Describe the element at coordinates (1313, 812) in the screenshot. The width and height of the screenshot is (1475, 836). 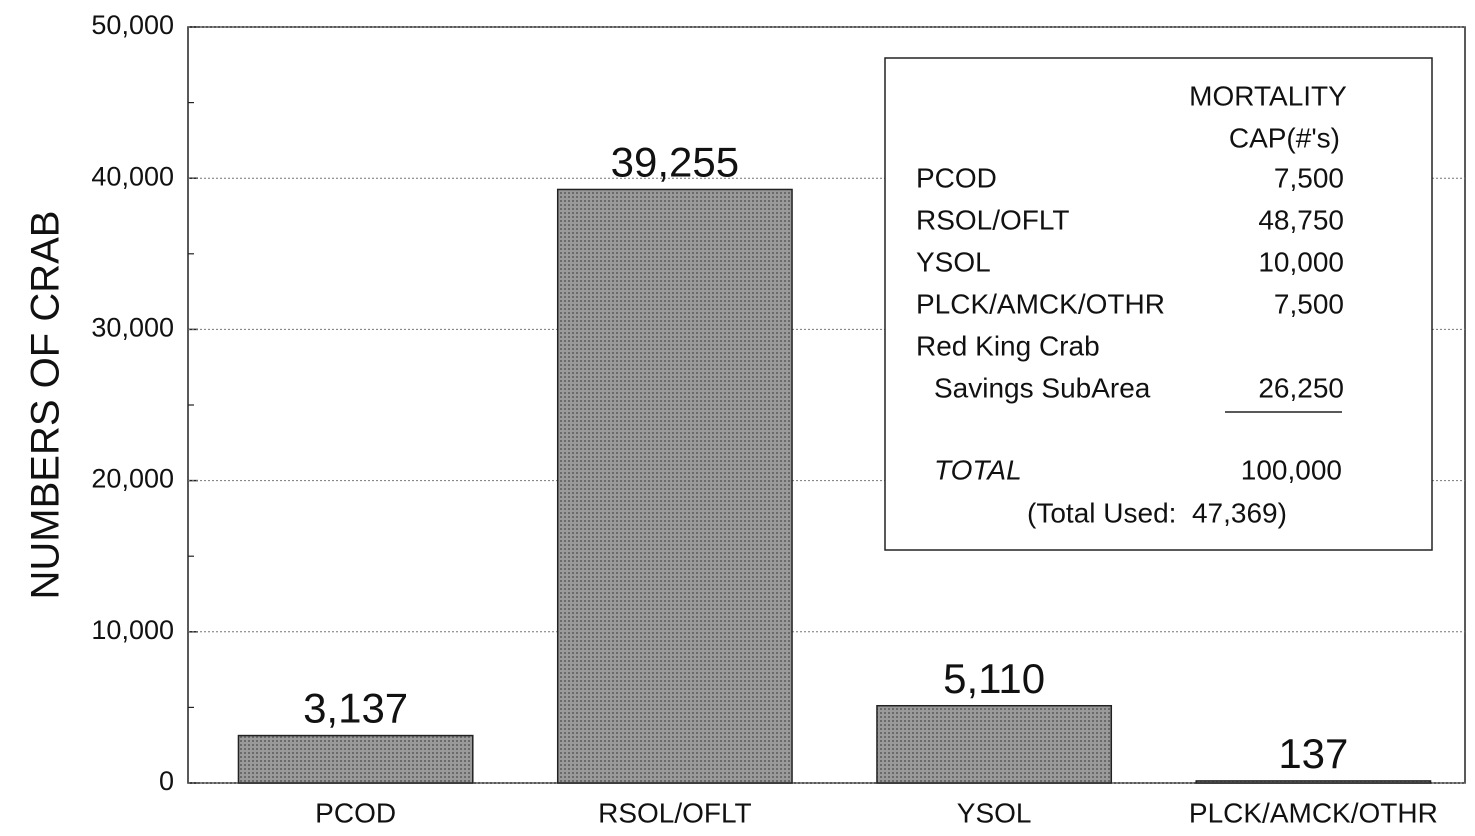
I see `x-tick-label: PLCK/AMCK/OTHR` at that location.